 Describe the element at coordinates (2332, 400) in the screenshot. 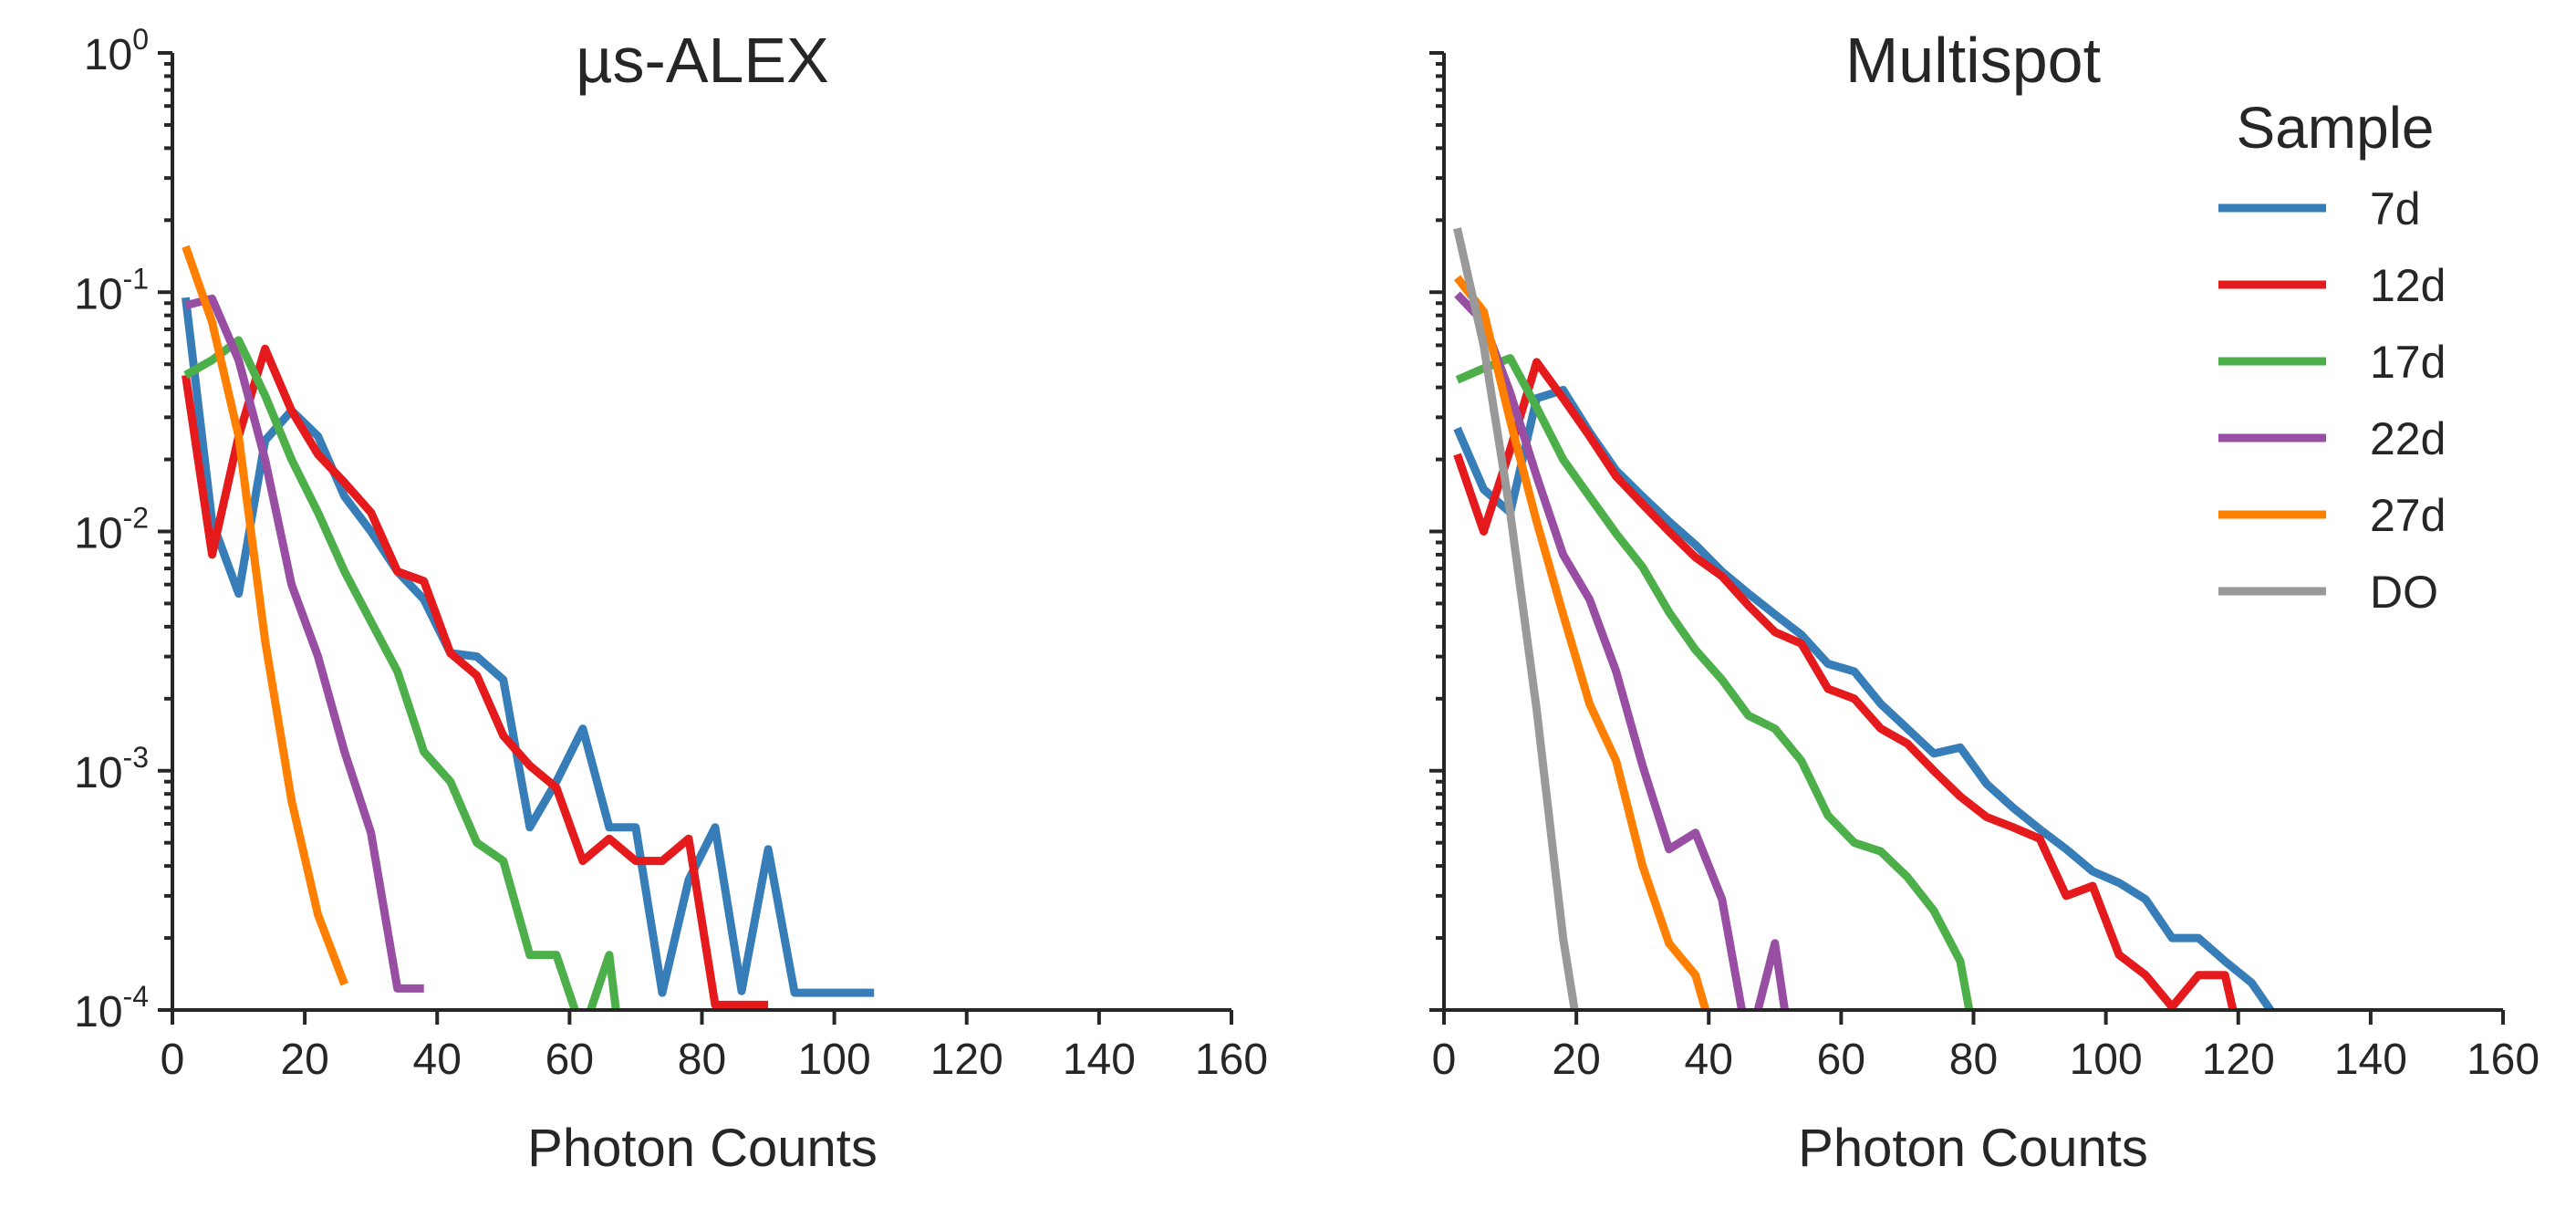

I see `legend-items: 7d 12d 17d 22d 27d DO` at that location.